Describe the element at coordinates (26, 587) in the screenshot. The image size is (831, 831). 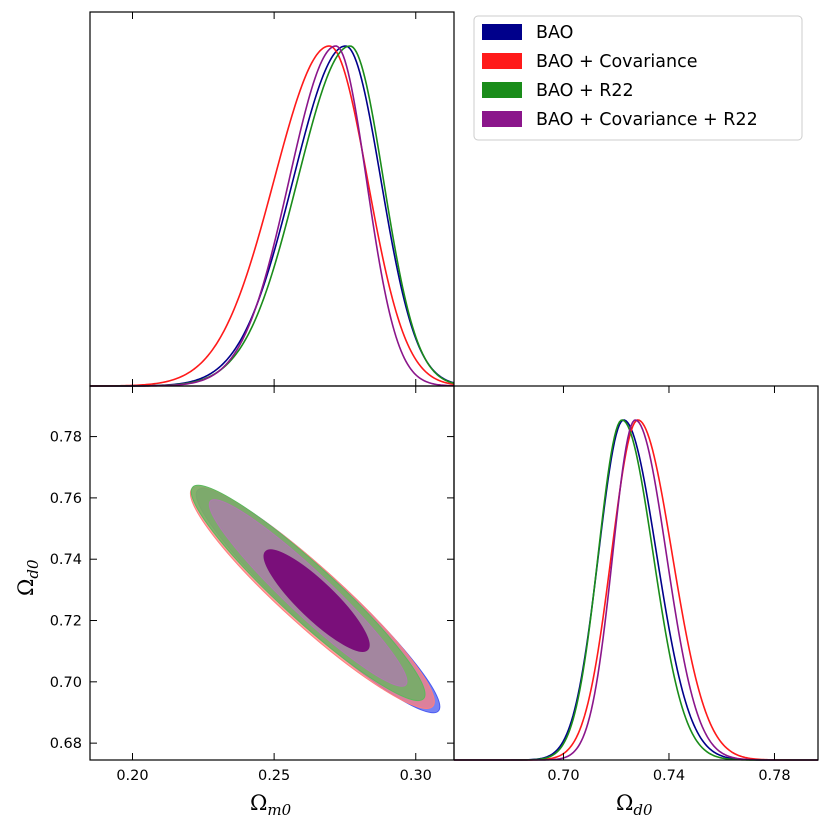
I see `y-axis-label-omega-d0-base: Ω` at that location.